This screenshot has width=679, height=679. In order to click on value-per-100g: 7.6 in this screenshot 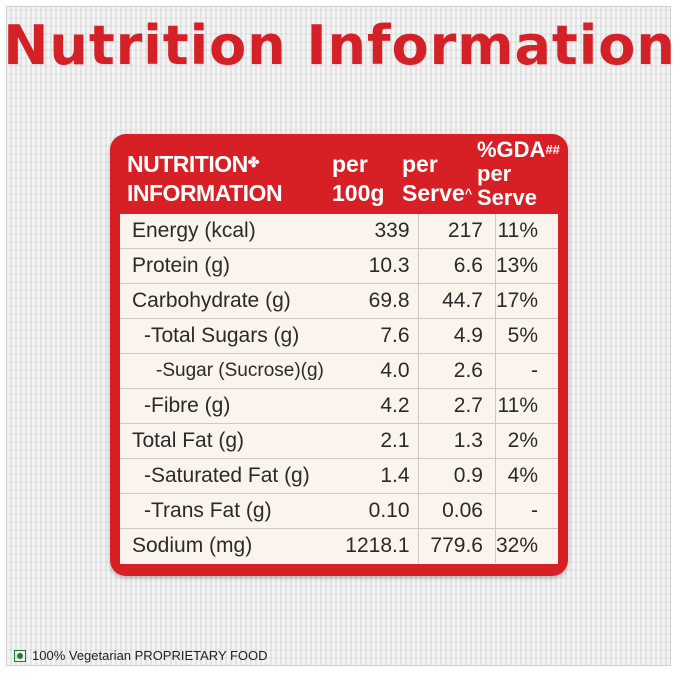, I will do `click(379, 336)`.